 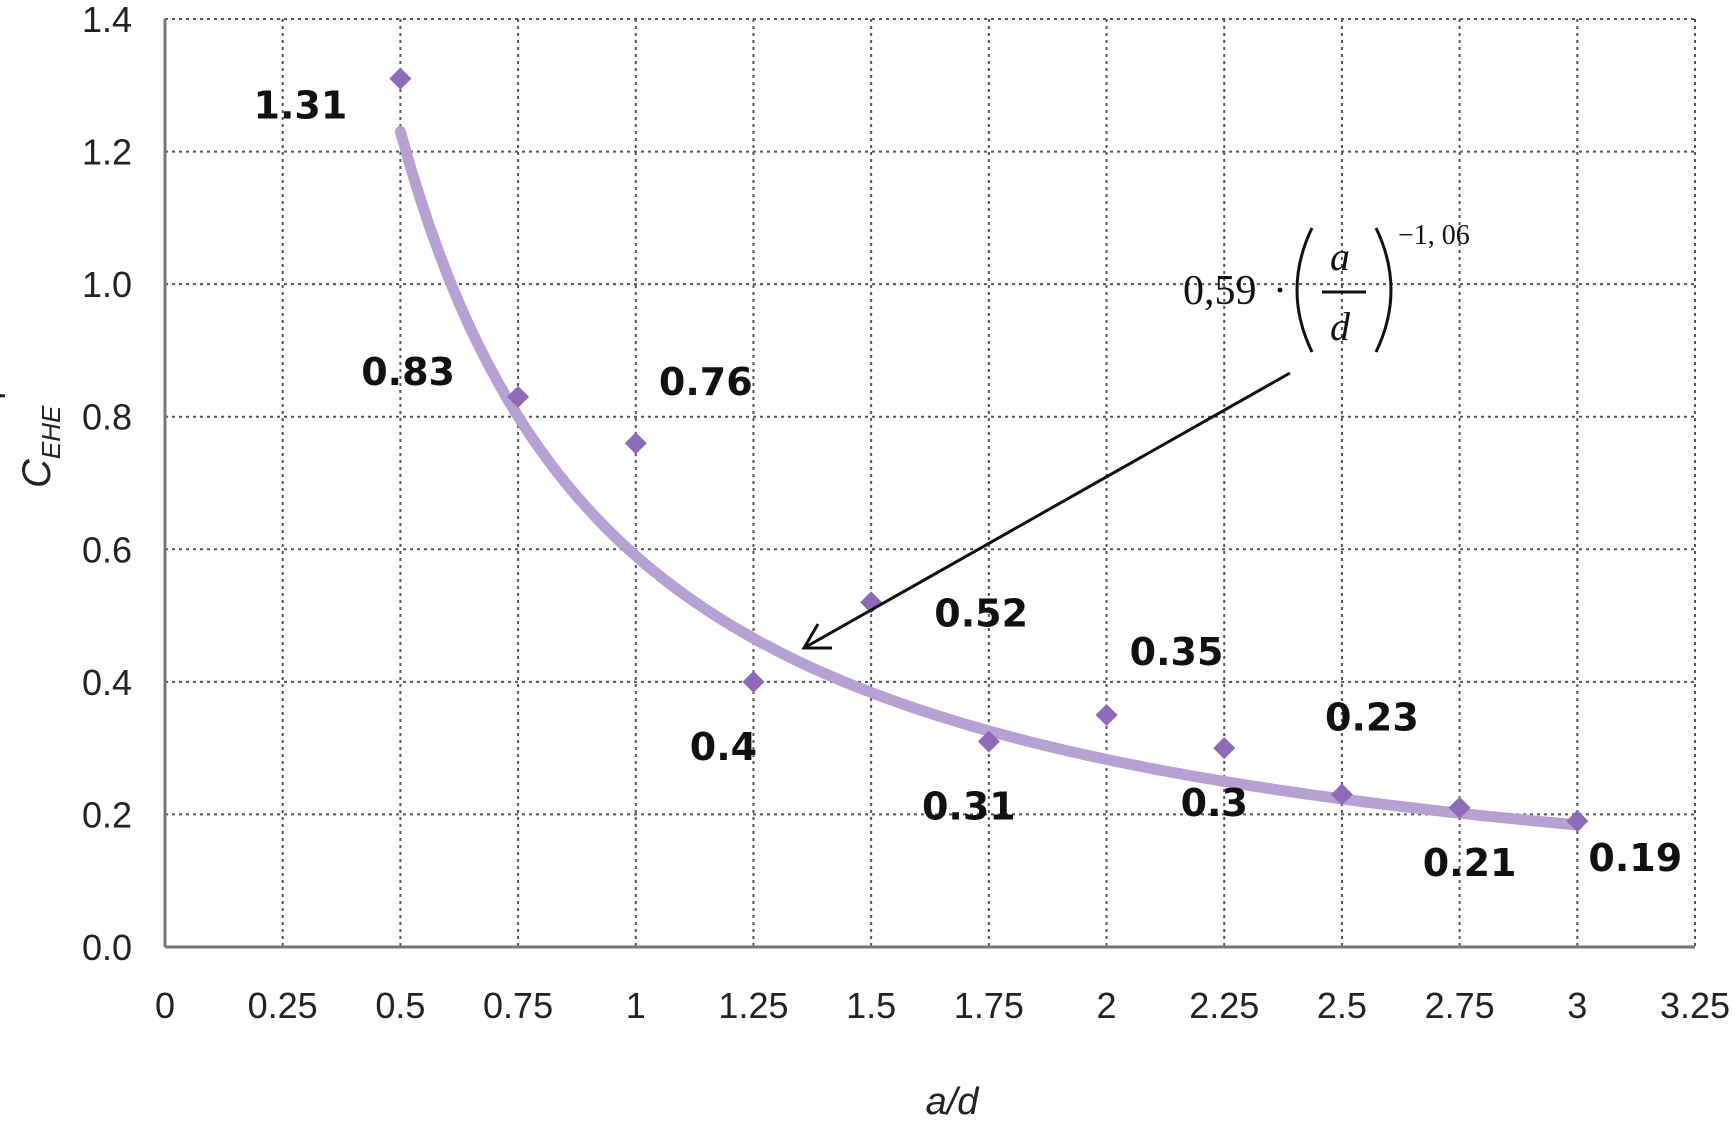 What do you see at coordinates (1383, 290) in the screenshot?
I see `formula-right-paren` at bounding box center [1383, 290].